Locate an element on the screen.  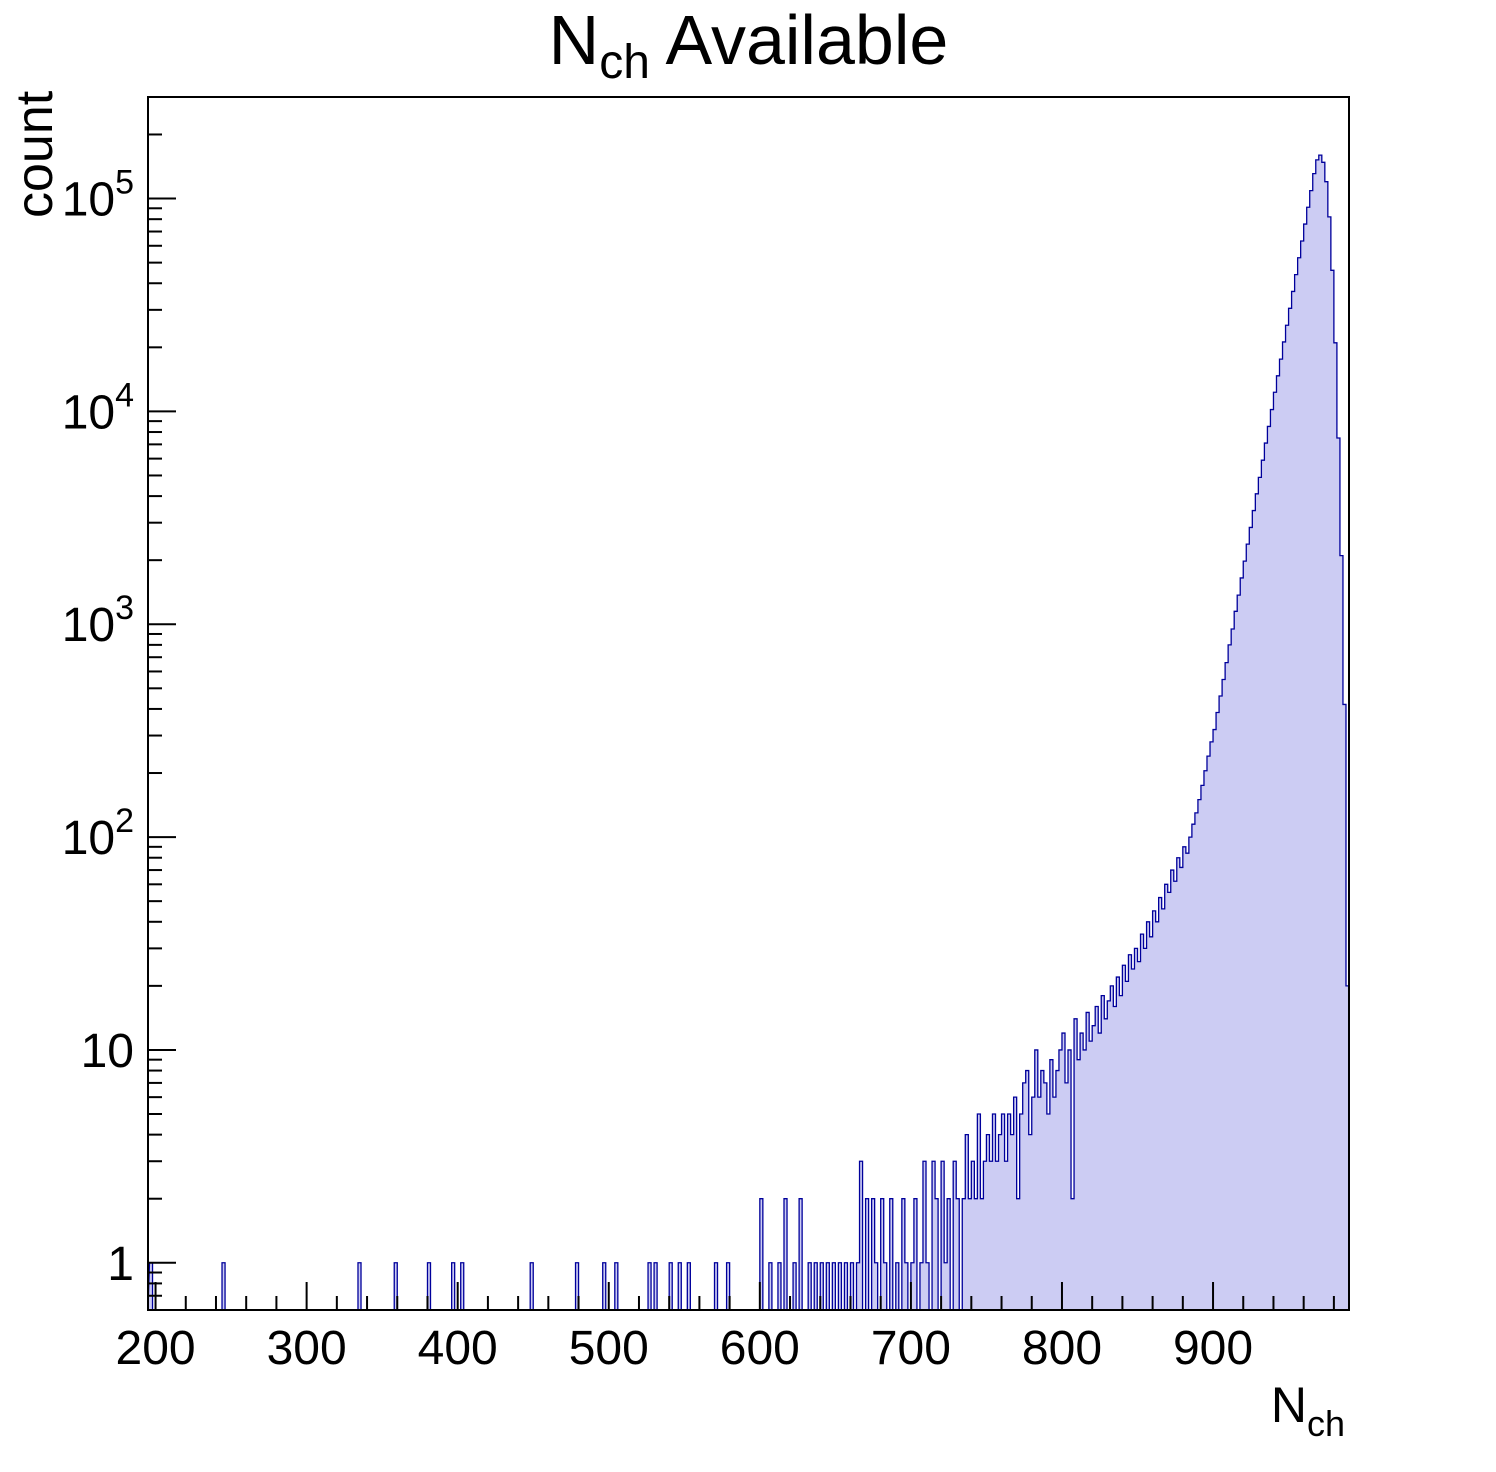
y-tick-label: 10 is located at coordinates (107, 1051).